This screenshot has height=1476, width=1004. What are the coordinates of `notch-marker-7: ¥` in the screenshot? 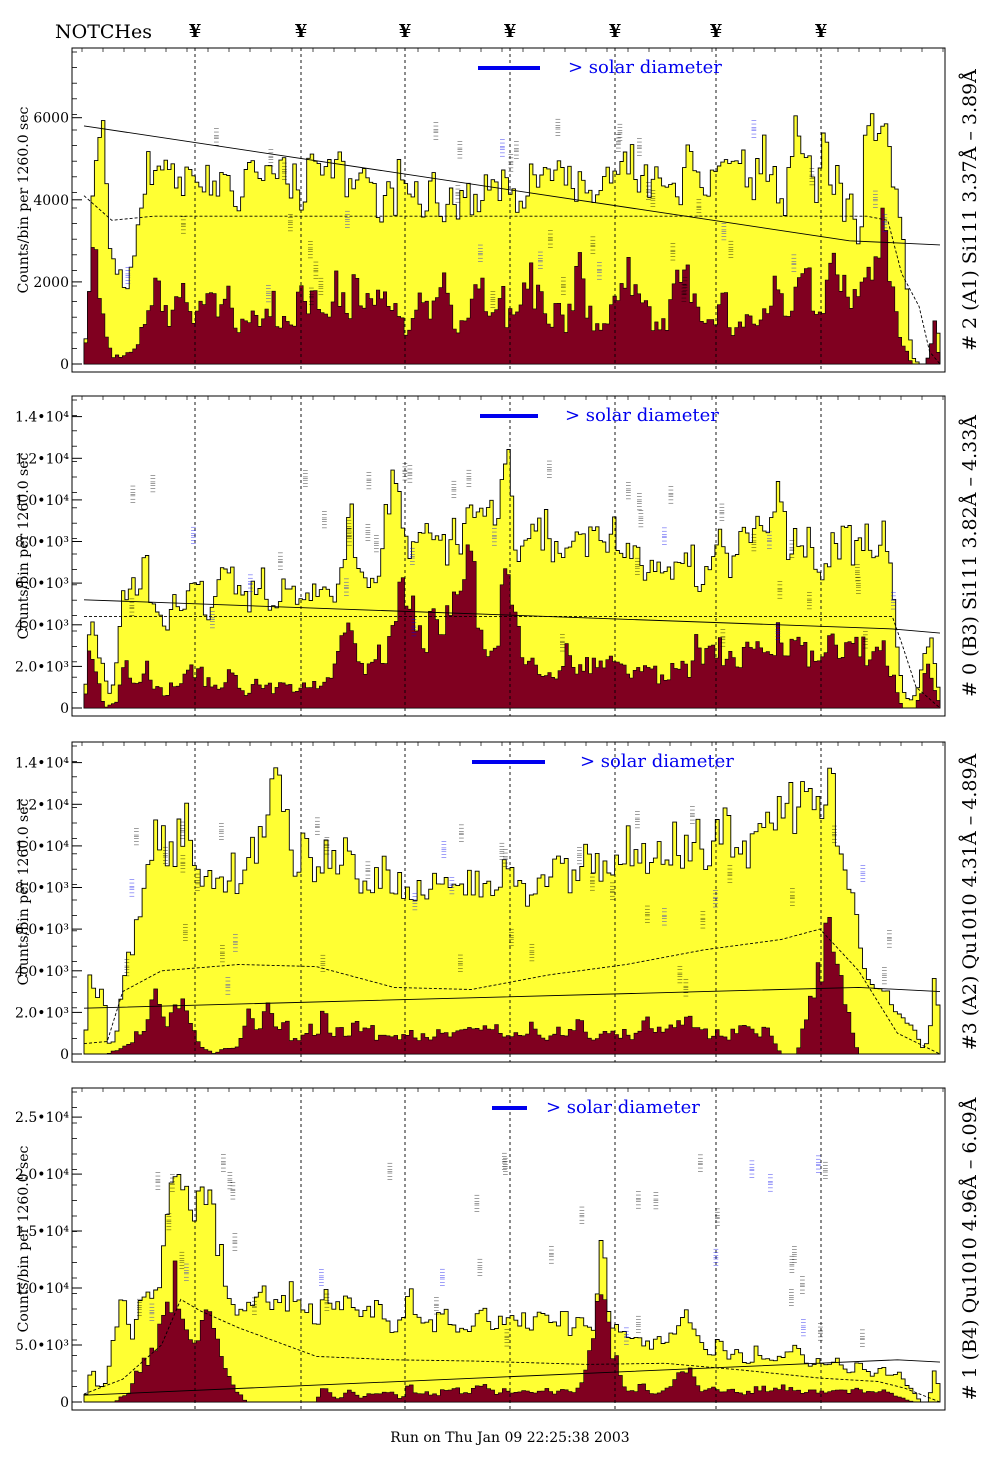 It's located at (821, 31).